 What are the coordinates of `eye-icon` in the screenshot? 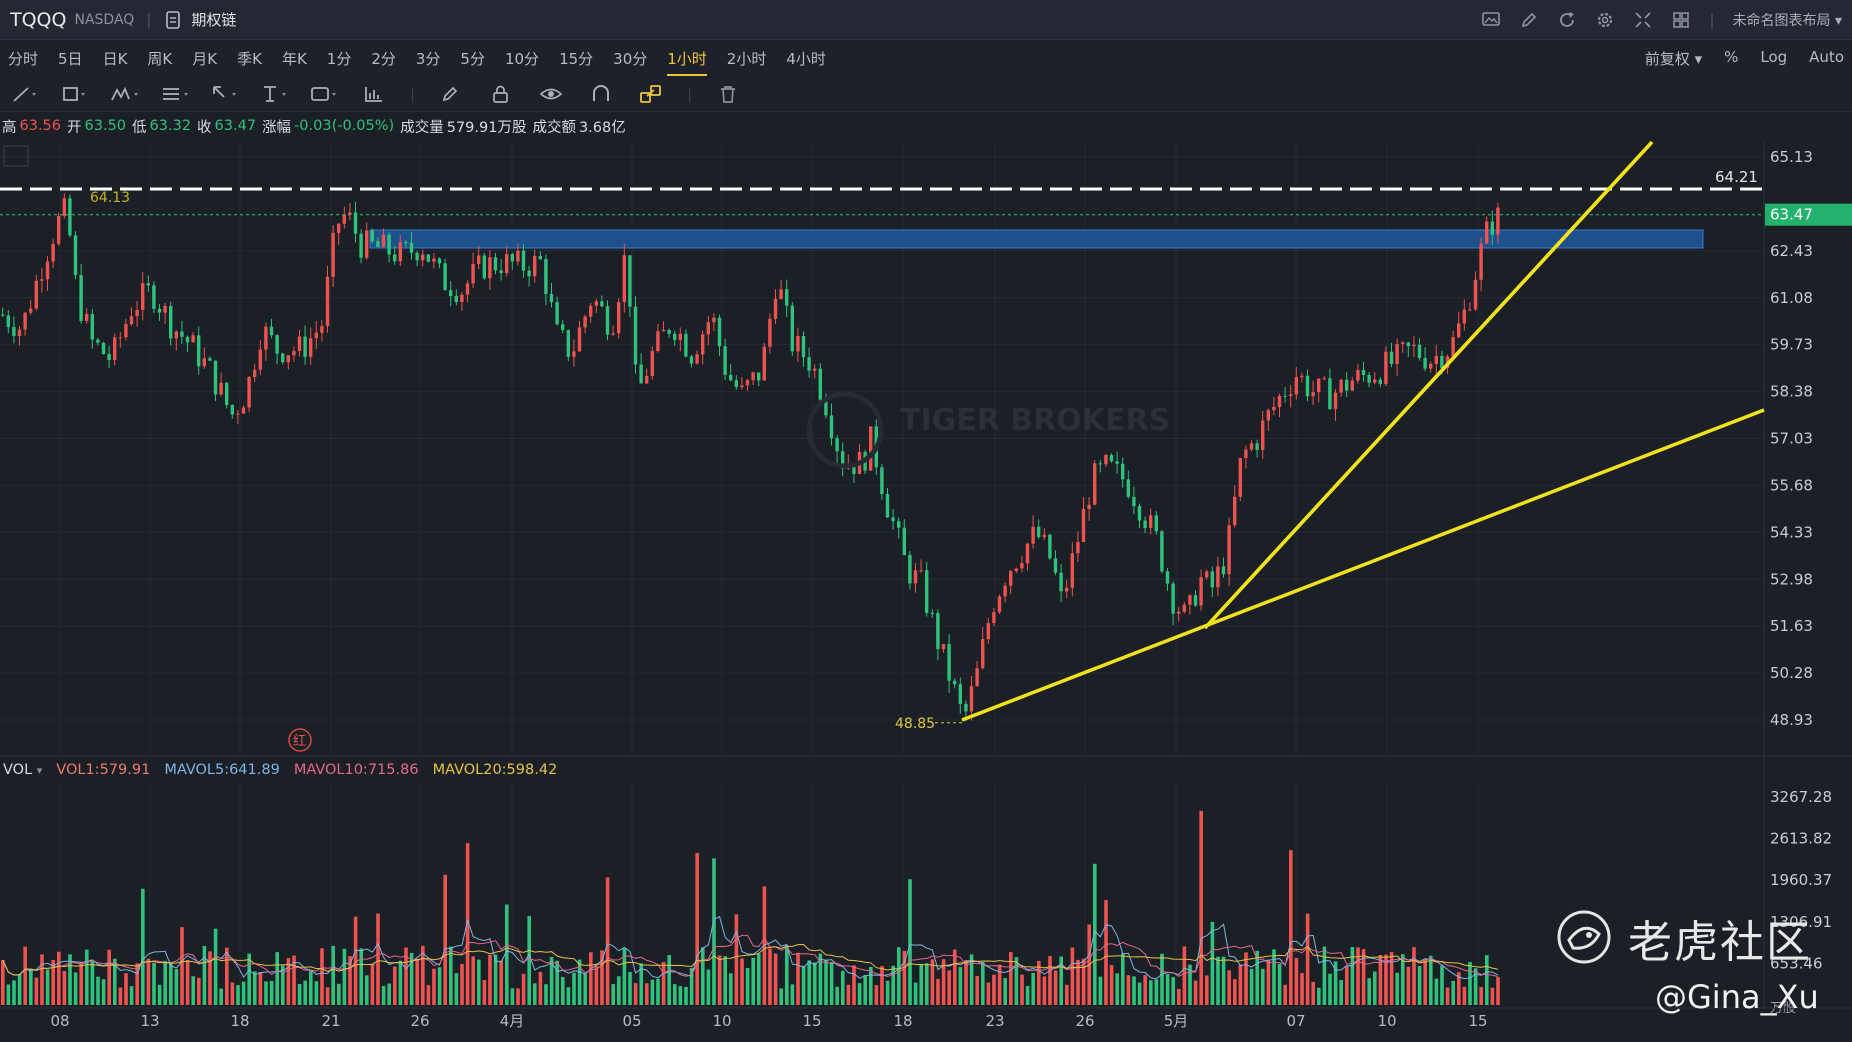 It's located at (551, 94).